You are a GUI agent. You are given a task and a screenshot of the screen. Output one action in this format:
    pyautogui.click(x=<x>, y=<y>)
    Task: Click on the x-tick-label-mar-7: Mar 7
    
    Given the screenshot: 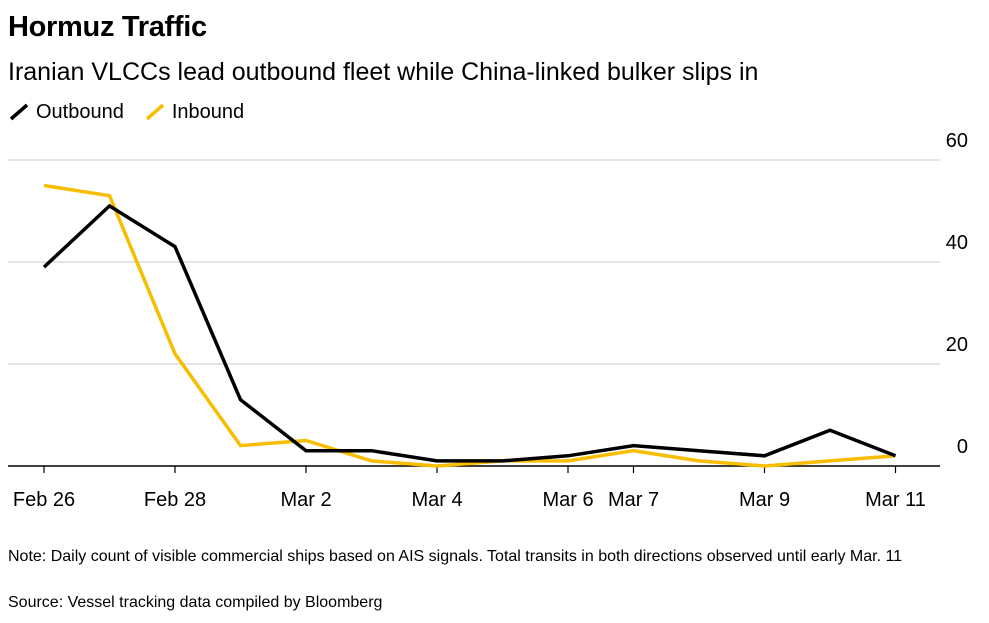 What is the action you would take?
    pyautogui.click(x=633, y=500)
    